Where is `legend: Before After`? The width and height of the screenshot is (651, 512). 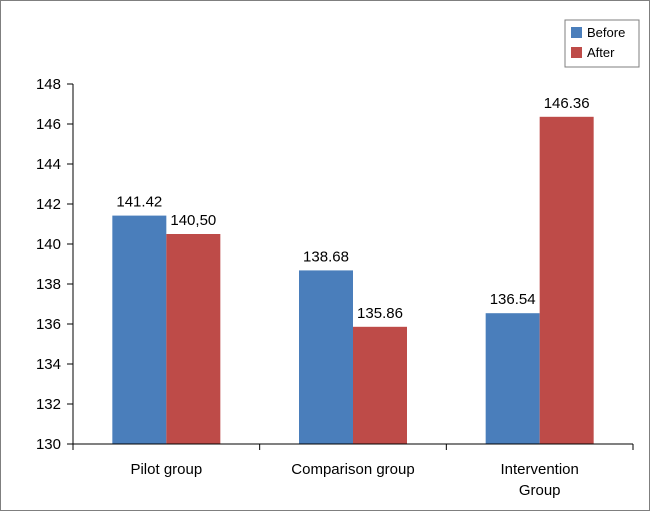
legend: Before After is located at coordinates (602, 43).